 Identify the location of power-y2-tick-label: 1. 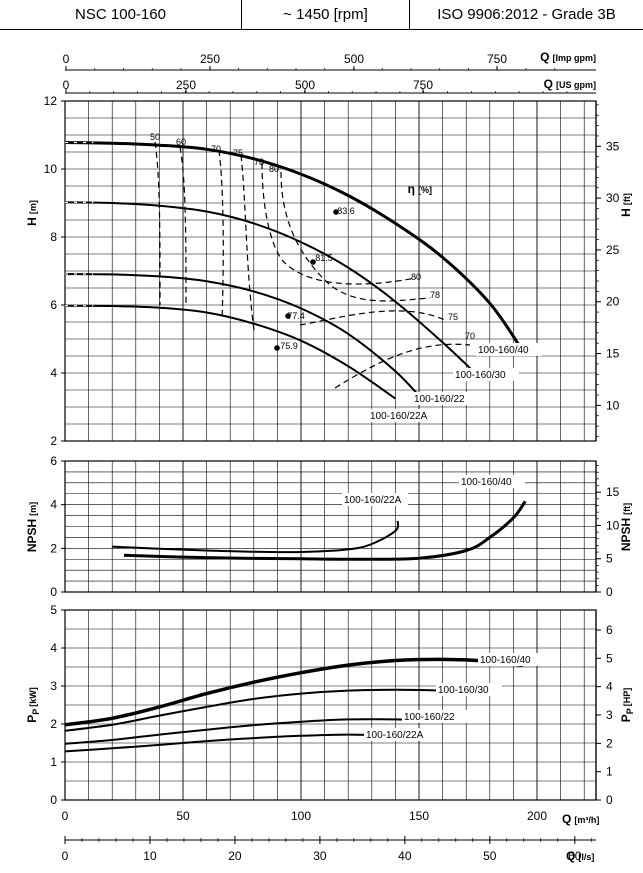
(609, 772).